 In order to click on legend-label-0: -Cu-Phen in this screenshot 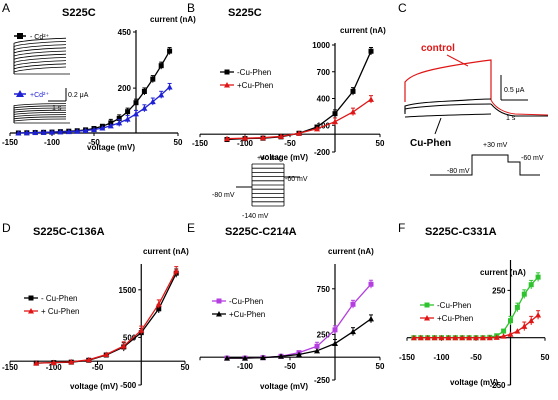, I will do `click(254, 72)`.